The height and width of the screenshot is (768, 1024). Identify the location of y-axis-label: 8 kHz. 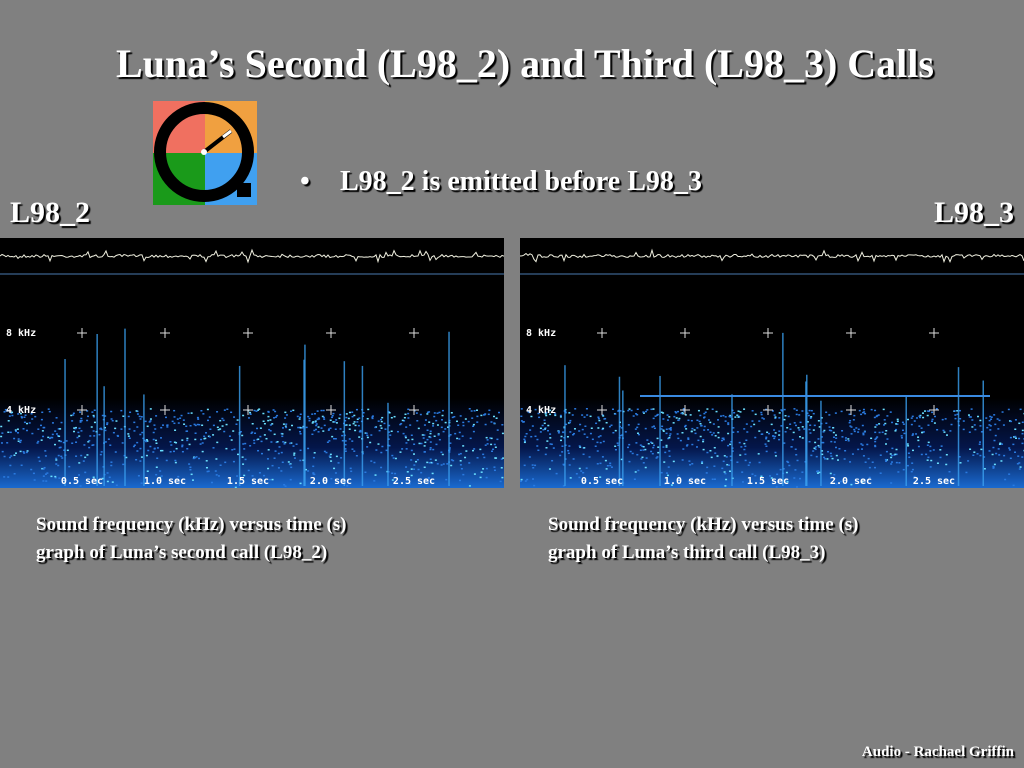
(21, 333).